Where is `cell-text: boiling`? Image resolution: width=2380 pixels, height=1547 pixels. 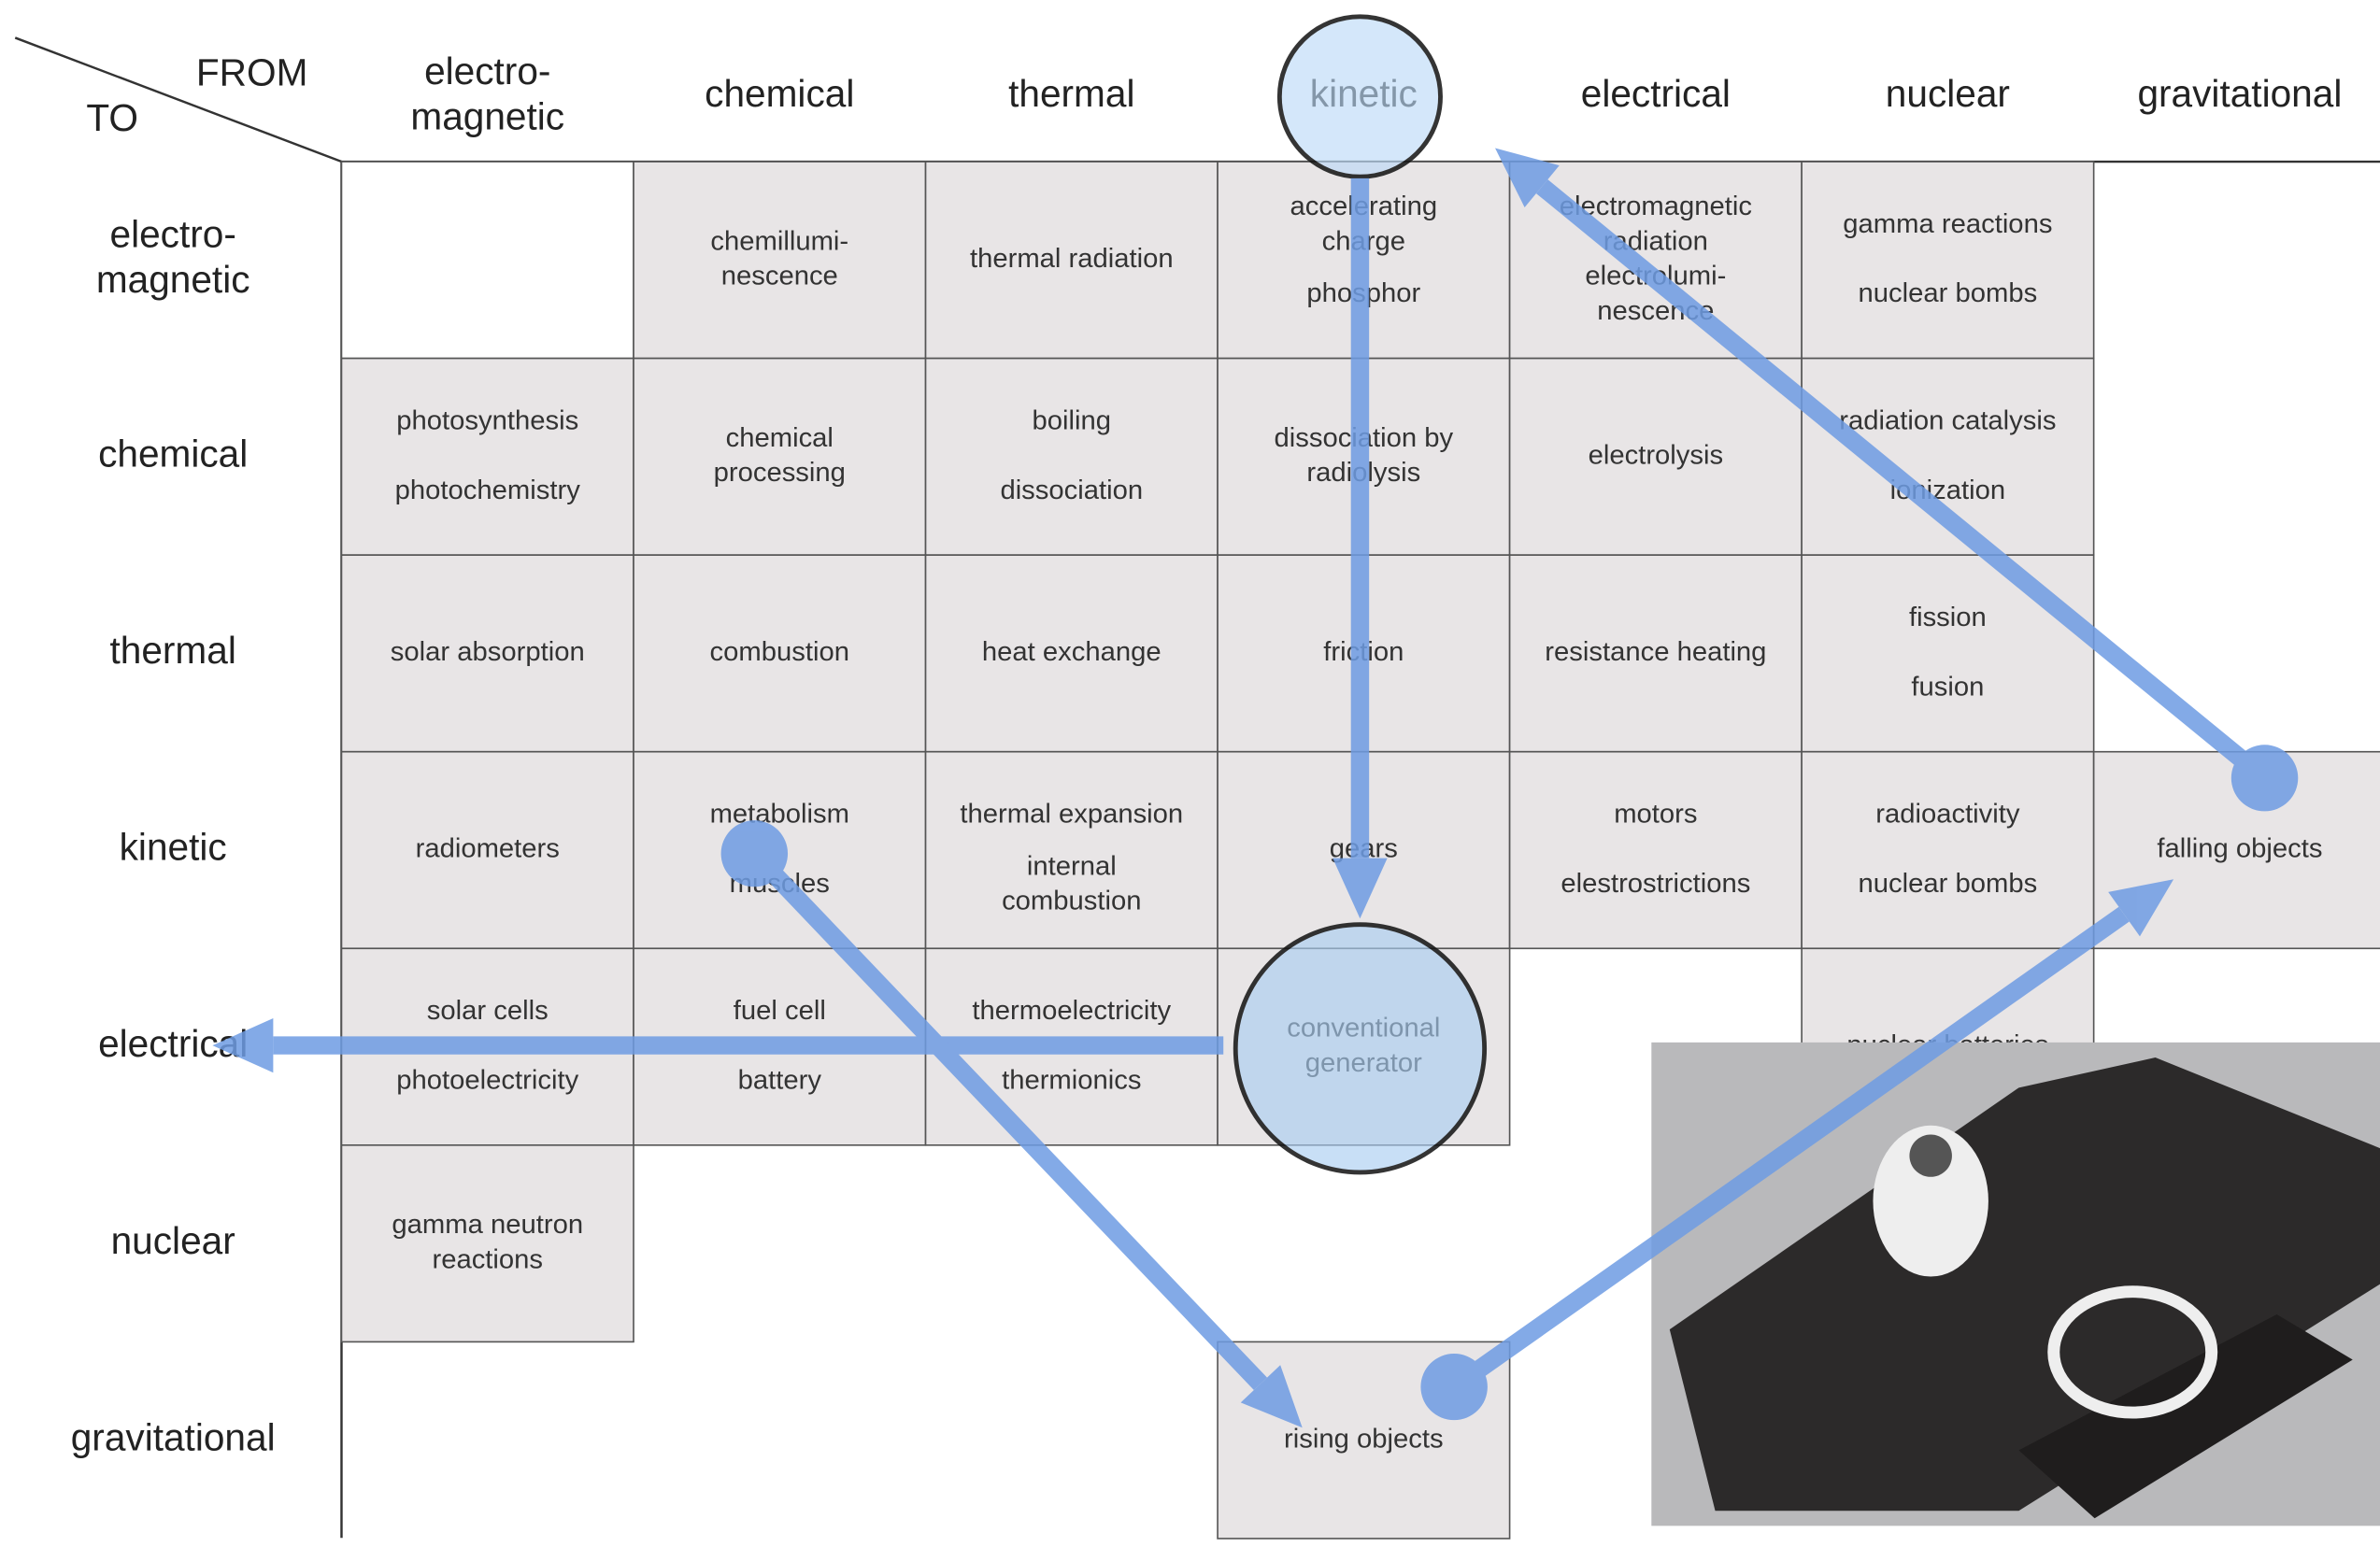 cell-text: boiling is located at coordinates (1072, 420).